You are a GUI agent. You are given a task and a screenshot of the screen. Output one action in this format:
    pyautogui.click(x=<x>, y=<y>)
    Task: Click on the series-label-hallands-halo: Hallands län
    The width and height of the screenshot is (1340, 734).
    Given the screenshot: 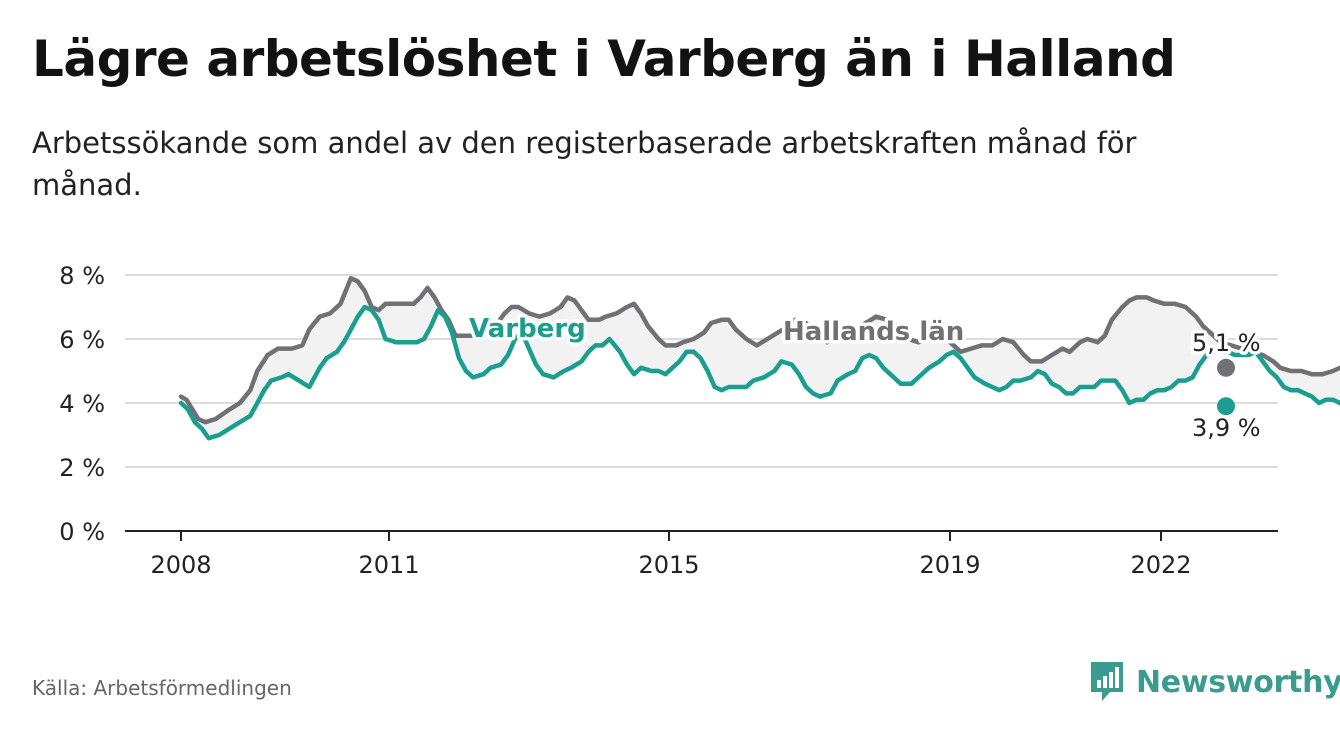 What is the action you would take?
    pyautogui.click(x=873, y=332)
    